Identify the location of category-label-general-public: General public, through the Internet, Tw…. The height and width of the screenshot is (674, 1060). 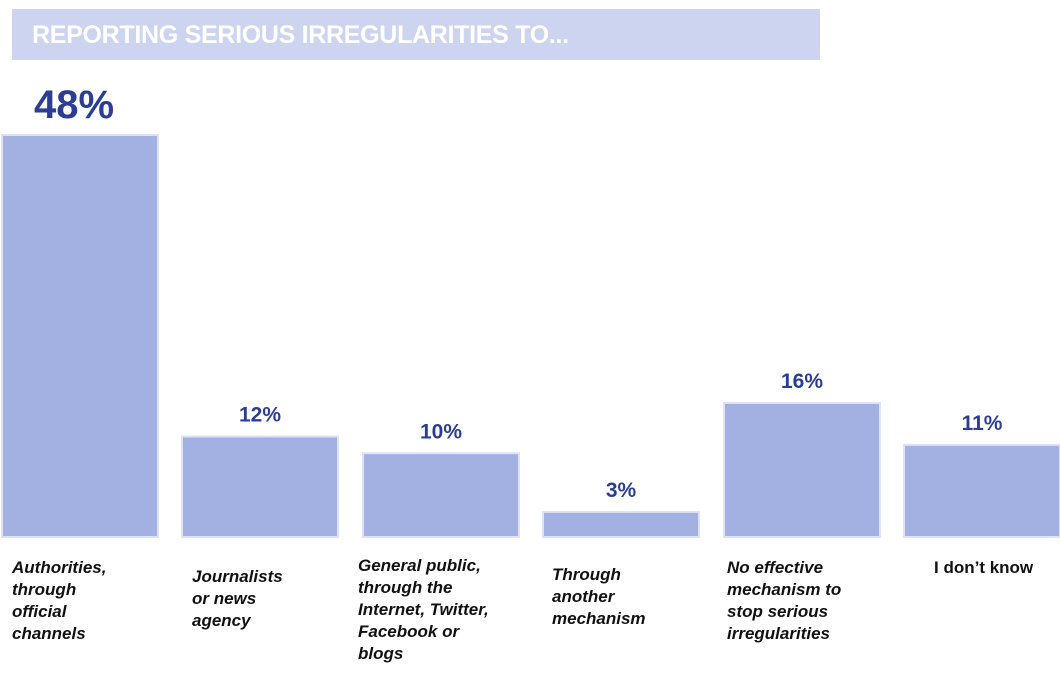
(423, 609).